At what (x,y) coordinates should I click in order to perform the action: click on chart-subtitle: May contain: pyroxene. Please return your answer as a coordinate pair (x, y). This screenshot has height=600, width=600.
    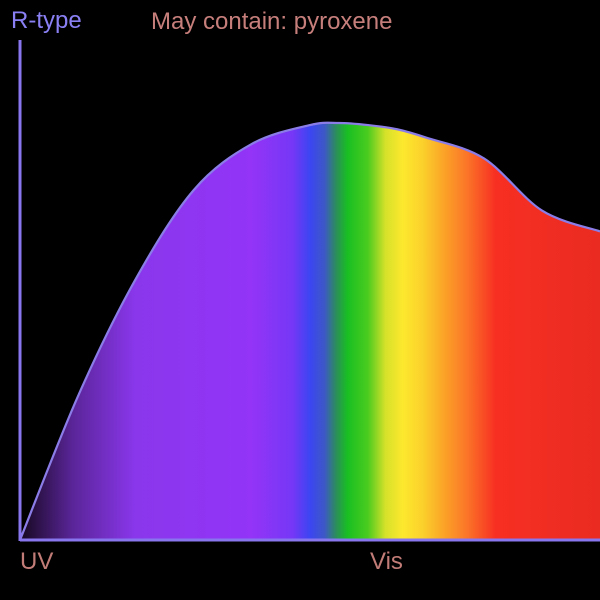
    Looking at the image, I should click on (271, 21).